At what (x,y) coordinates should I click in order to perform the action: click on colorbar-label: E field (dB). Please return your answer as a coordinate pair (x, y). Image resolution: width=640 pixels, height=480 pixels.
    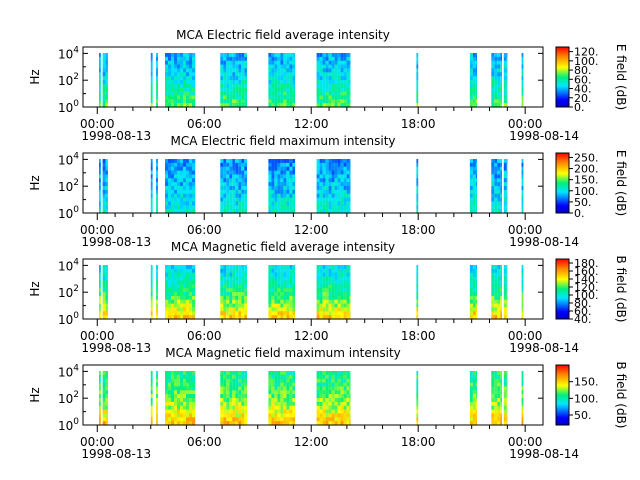
    Looking at the image, I should click on (621, 183).